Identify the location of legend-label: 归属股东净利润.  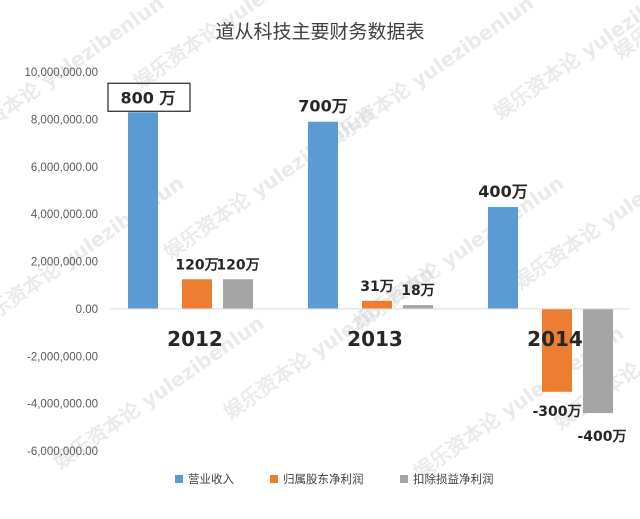
(323, 479).